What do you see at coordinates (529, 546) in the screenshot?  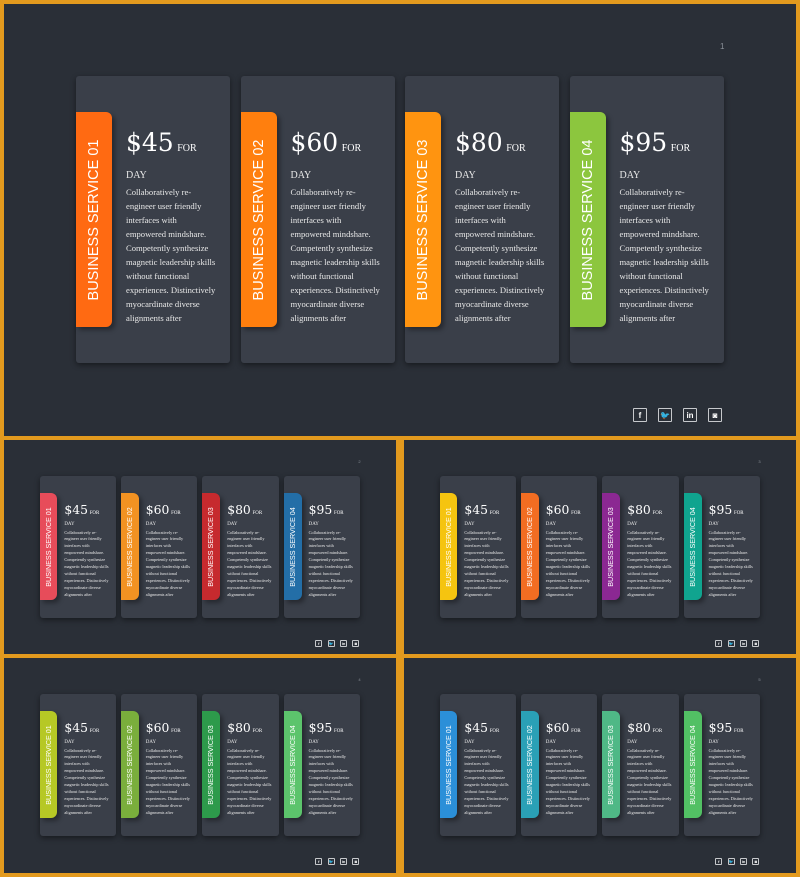 I see `service-title: BUSINESS SERVICE 02` at bounding box center [529, 546].